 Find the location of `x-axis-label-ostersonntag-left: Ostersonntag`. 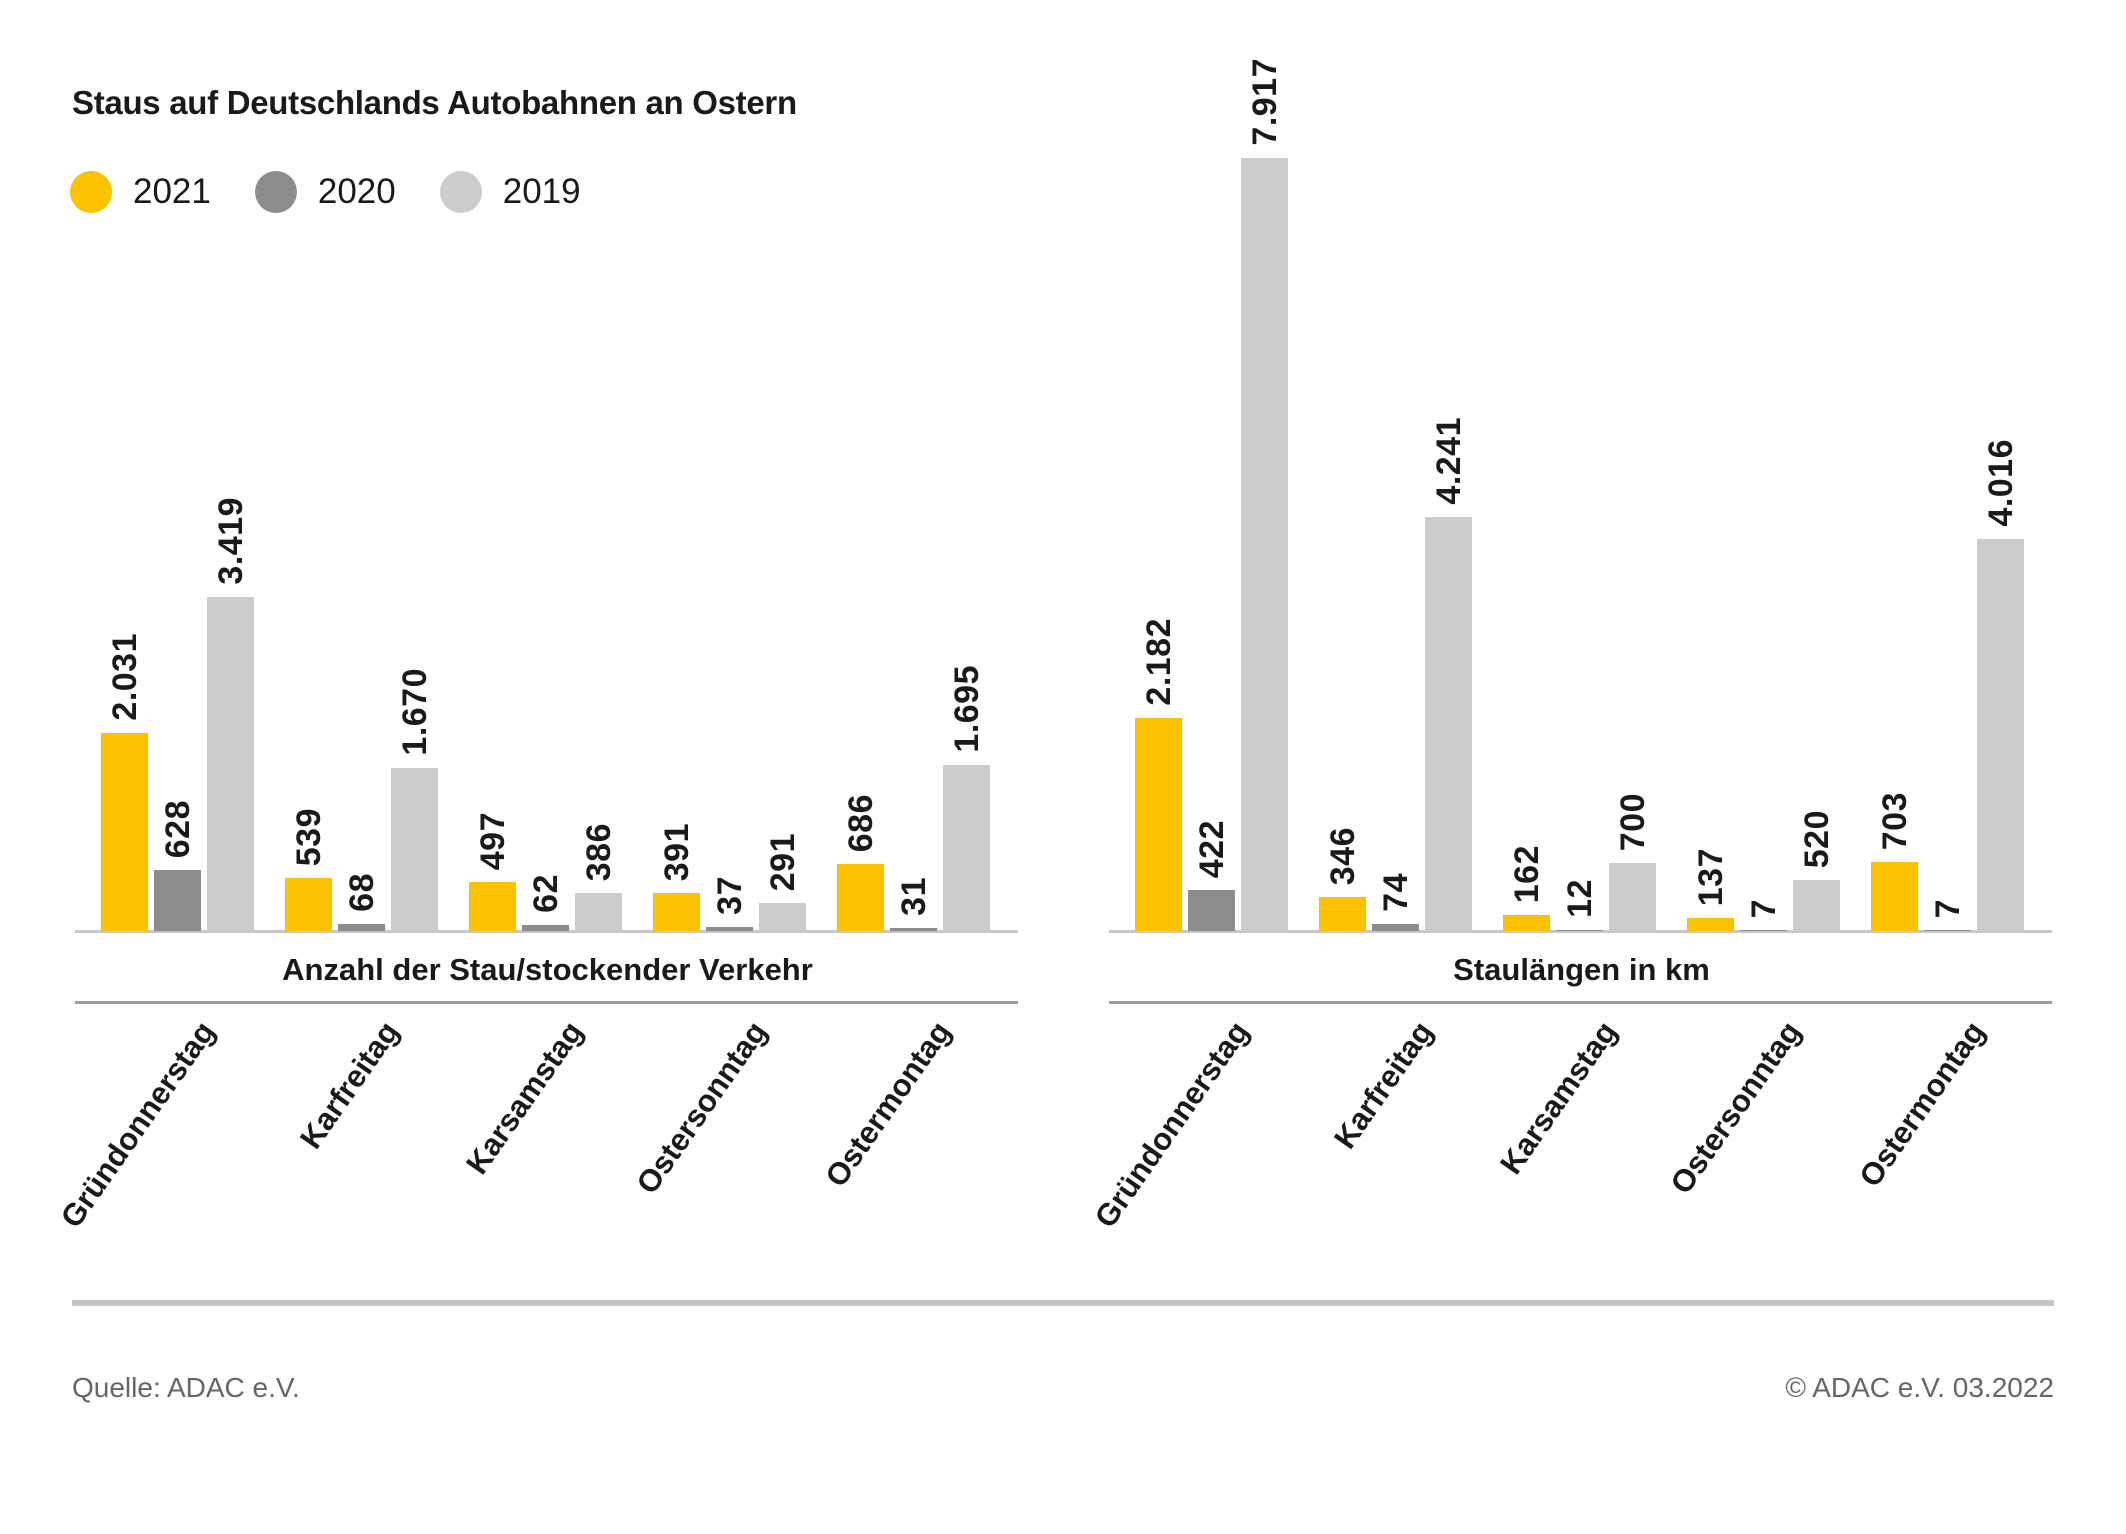

x-axis-label-ostersonntag-left: Ostersonntag is located at coordinates (701, 1108).